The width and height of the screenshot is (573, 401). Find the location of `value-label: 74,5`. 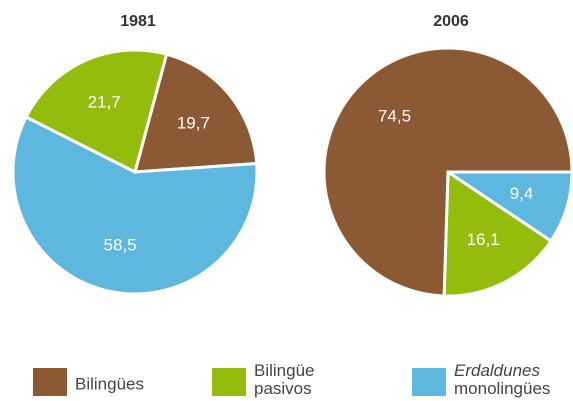

value-label: 74,5 is located at coordinates (394, 115).